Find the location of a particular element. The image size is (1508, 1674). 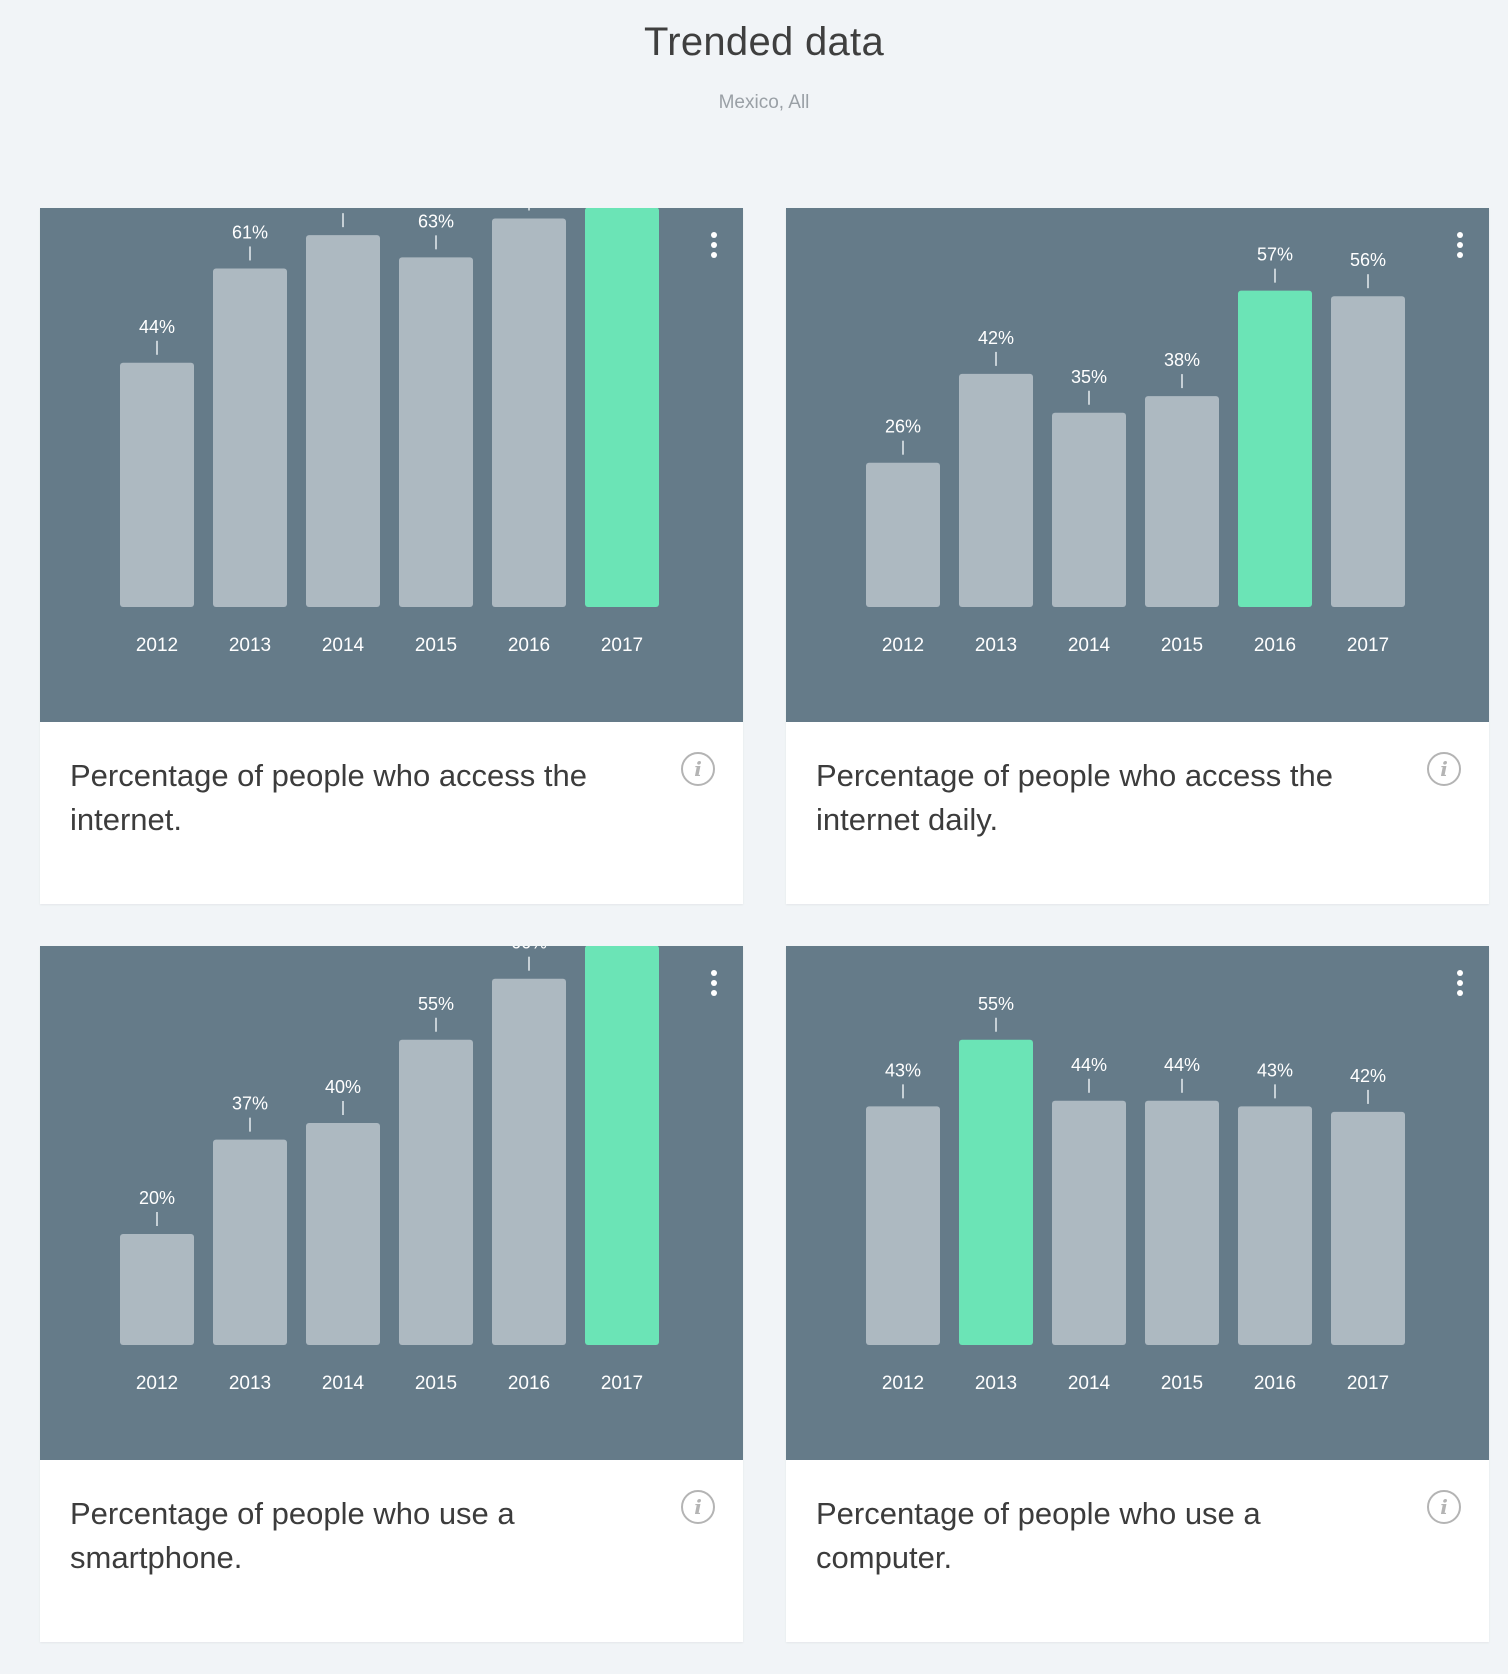

data-label: 37% is located at coordinates (250, 1104).